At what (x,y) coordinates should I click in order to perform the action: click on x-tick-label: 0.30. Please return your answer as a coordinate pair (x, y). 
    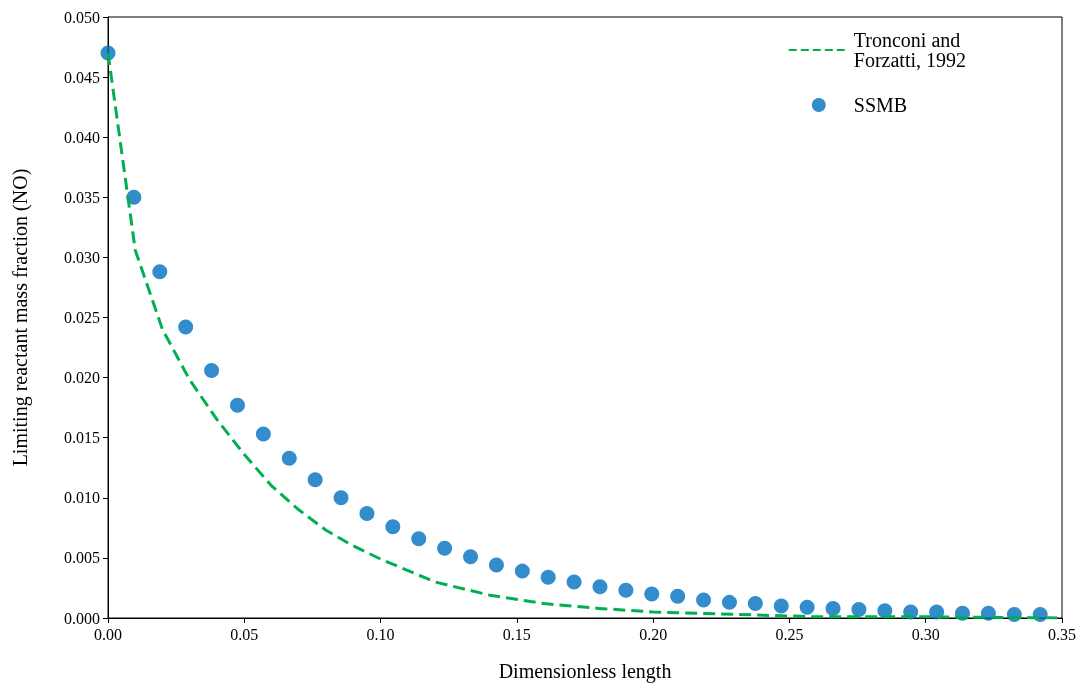
    Looking at the image, I should click on (925, 634).